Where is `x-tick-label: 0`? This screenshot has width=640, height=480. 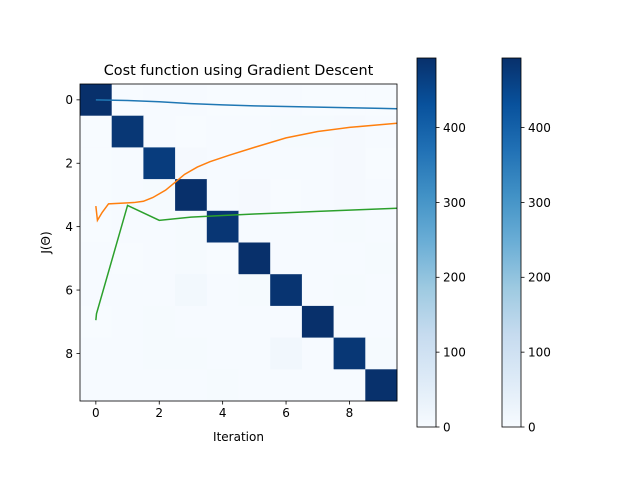
x-tick-label: 0 is located at coordinates (96, 413).